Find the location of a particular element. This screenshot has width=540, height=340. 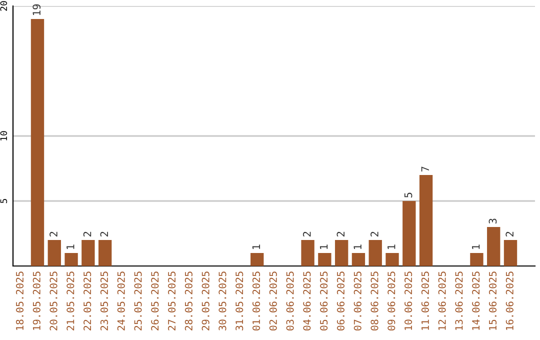

data-label: 5 is located at coordinates (408, 195).